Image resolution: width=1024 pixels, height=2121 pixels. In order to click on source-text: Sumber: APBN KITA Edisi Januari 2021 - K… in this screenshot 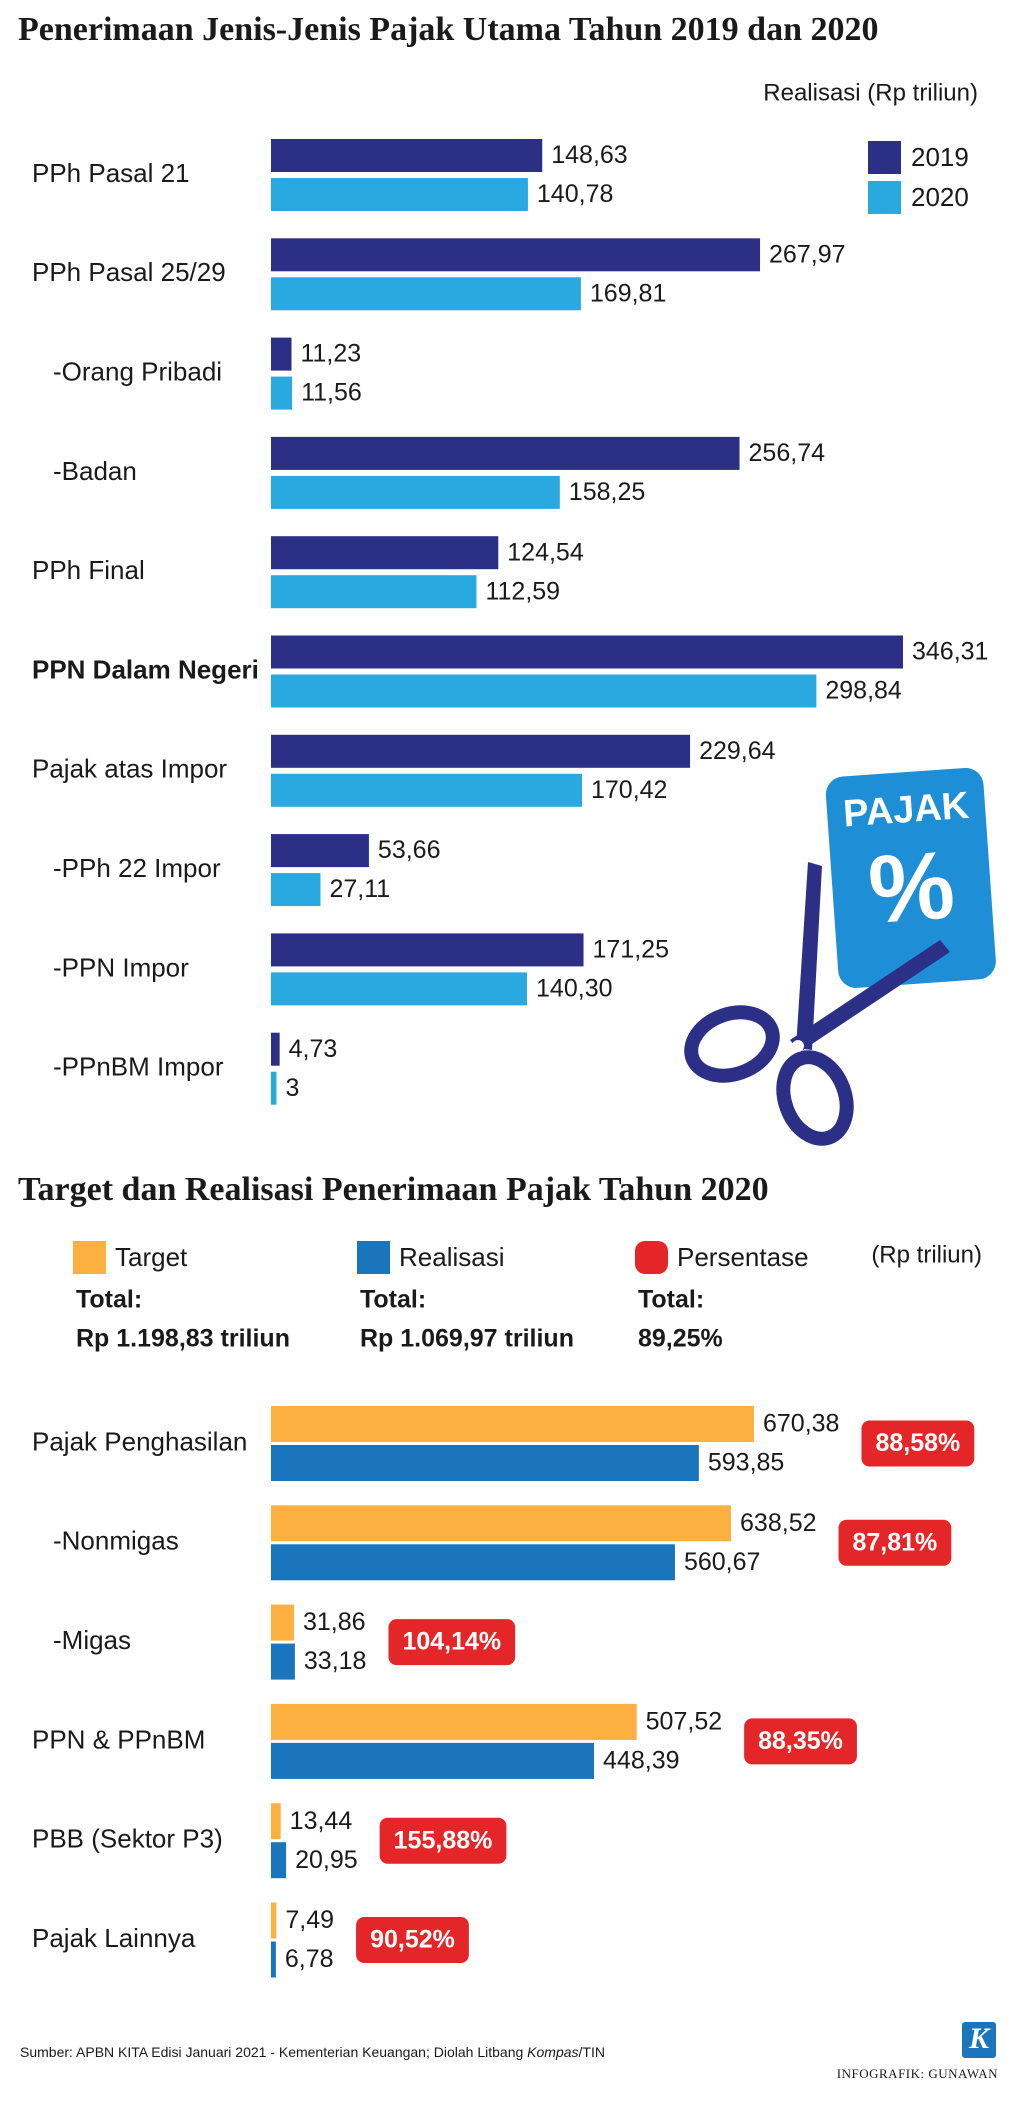, I will do `click(273, 2052)`.